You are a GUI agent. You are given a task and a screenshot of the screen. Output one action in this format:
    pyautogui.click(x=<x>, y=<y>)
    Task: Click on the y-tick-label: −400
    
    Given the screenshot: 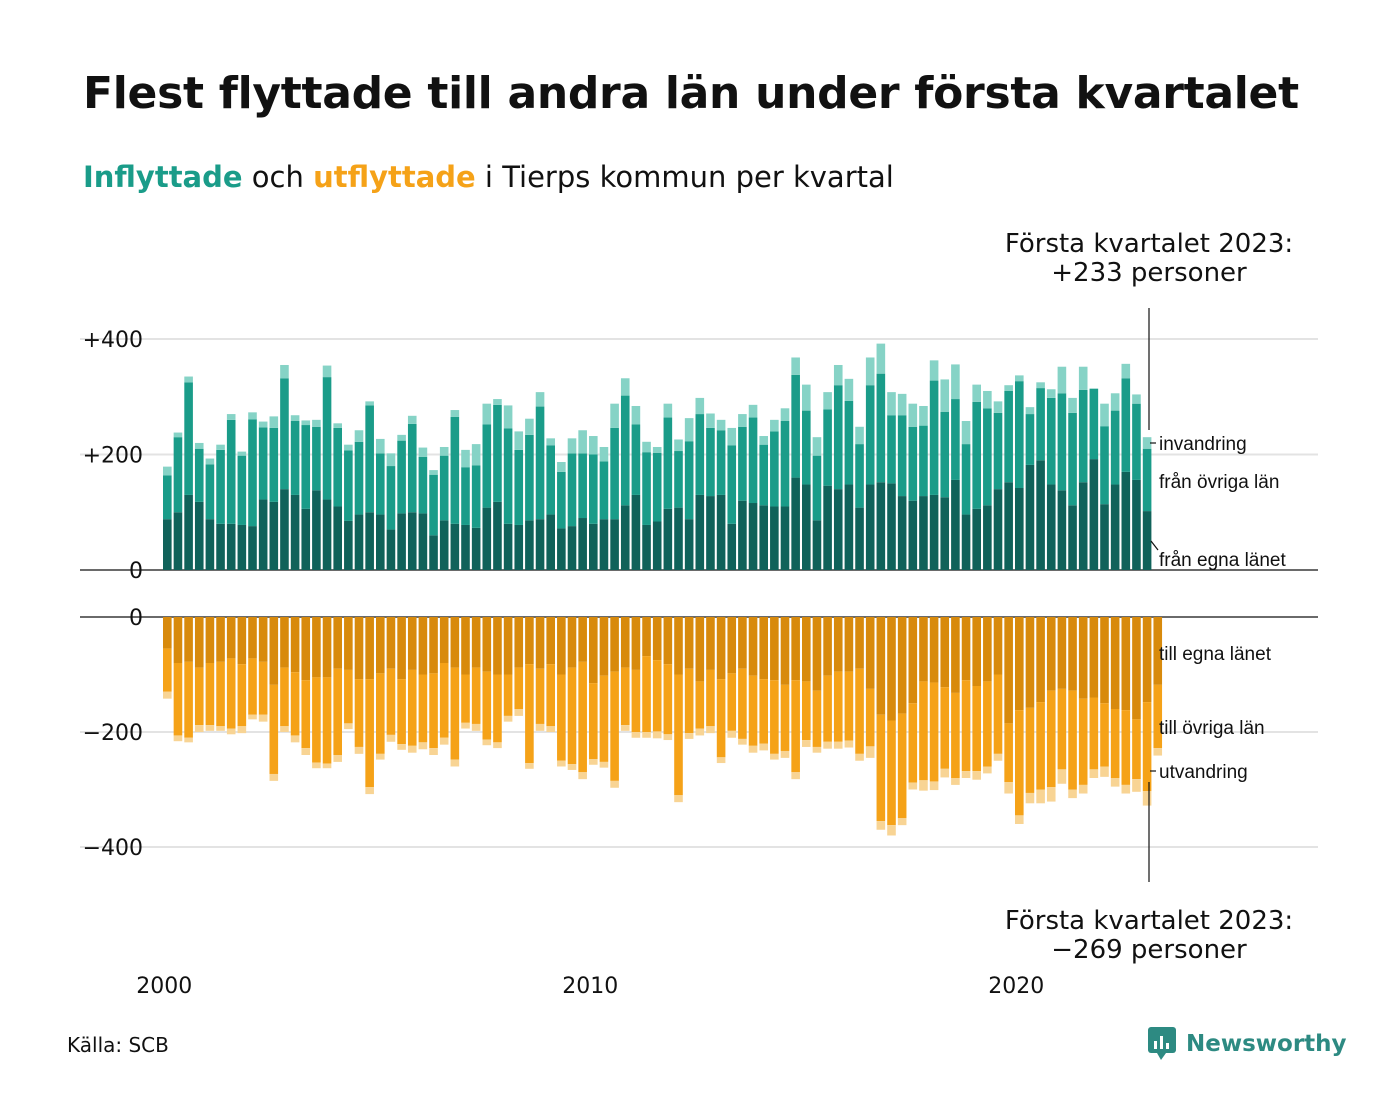 What is the action you would take?
    pyautogui.click(x=113, y=848)
    